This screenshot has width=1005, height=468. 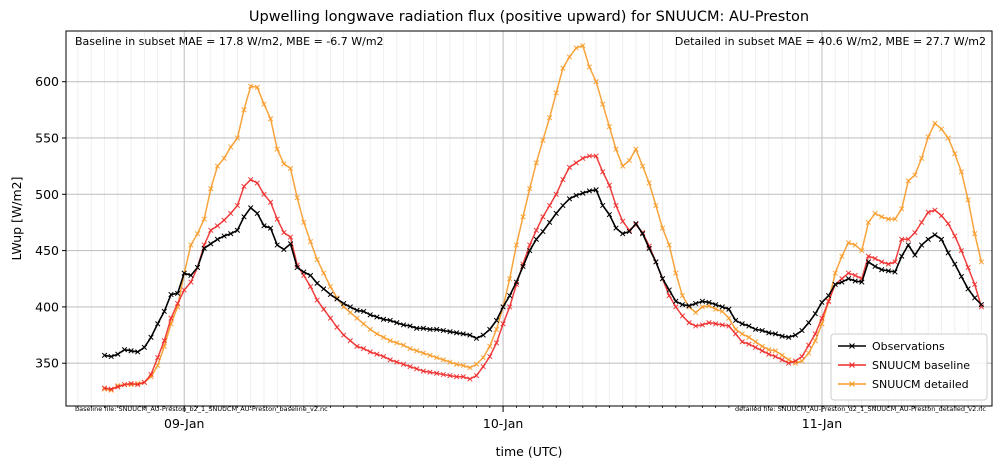 I want to click on legend-marker, so click(x=852, y=365).